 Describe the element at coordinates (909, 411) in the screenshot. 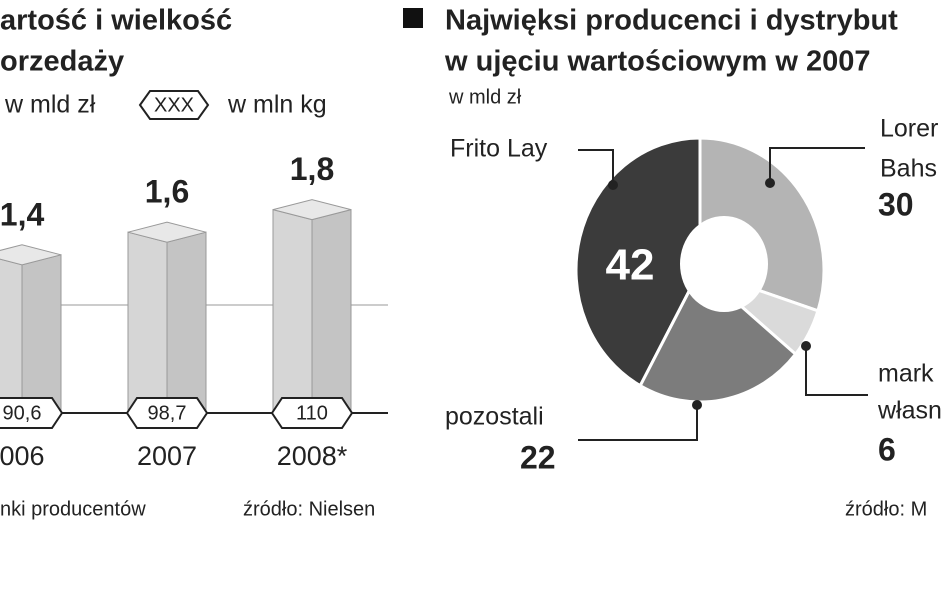

I see `slice-label: własn` at that location.